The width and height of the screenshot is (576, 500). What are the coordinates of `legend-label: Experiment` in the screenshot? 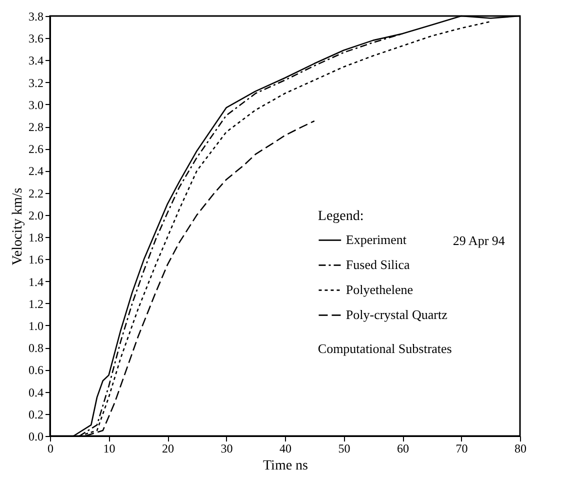 It's located at (376, 240).